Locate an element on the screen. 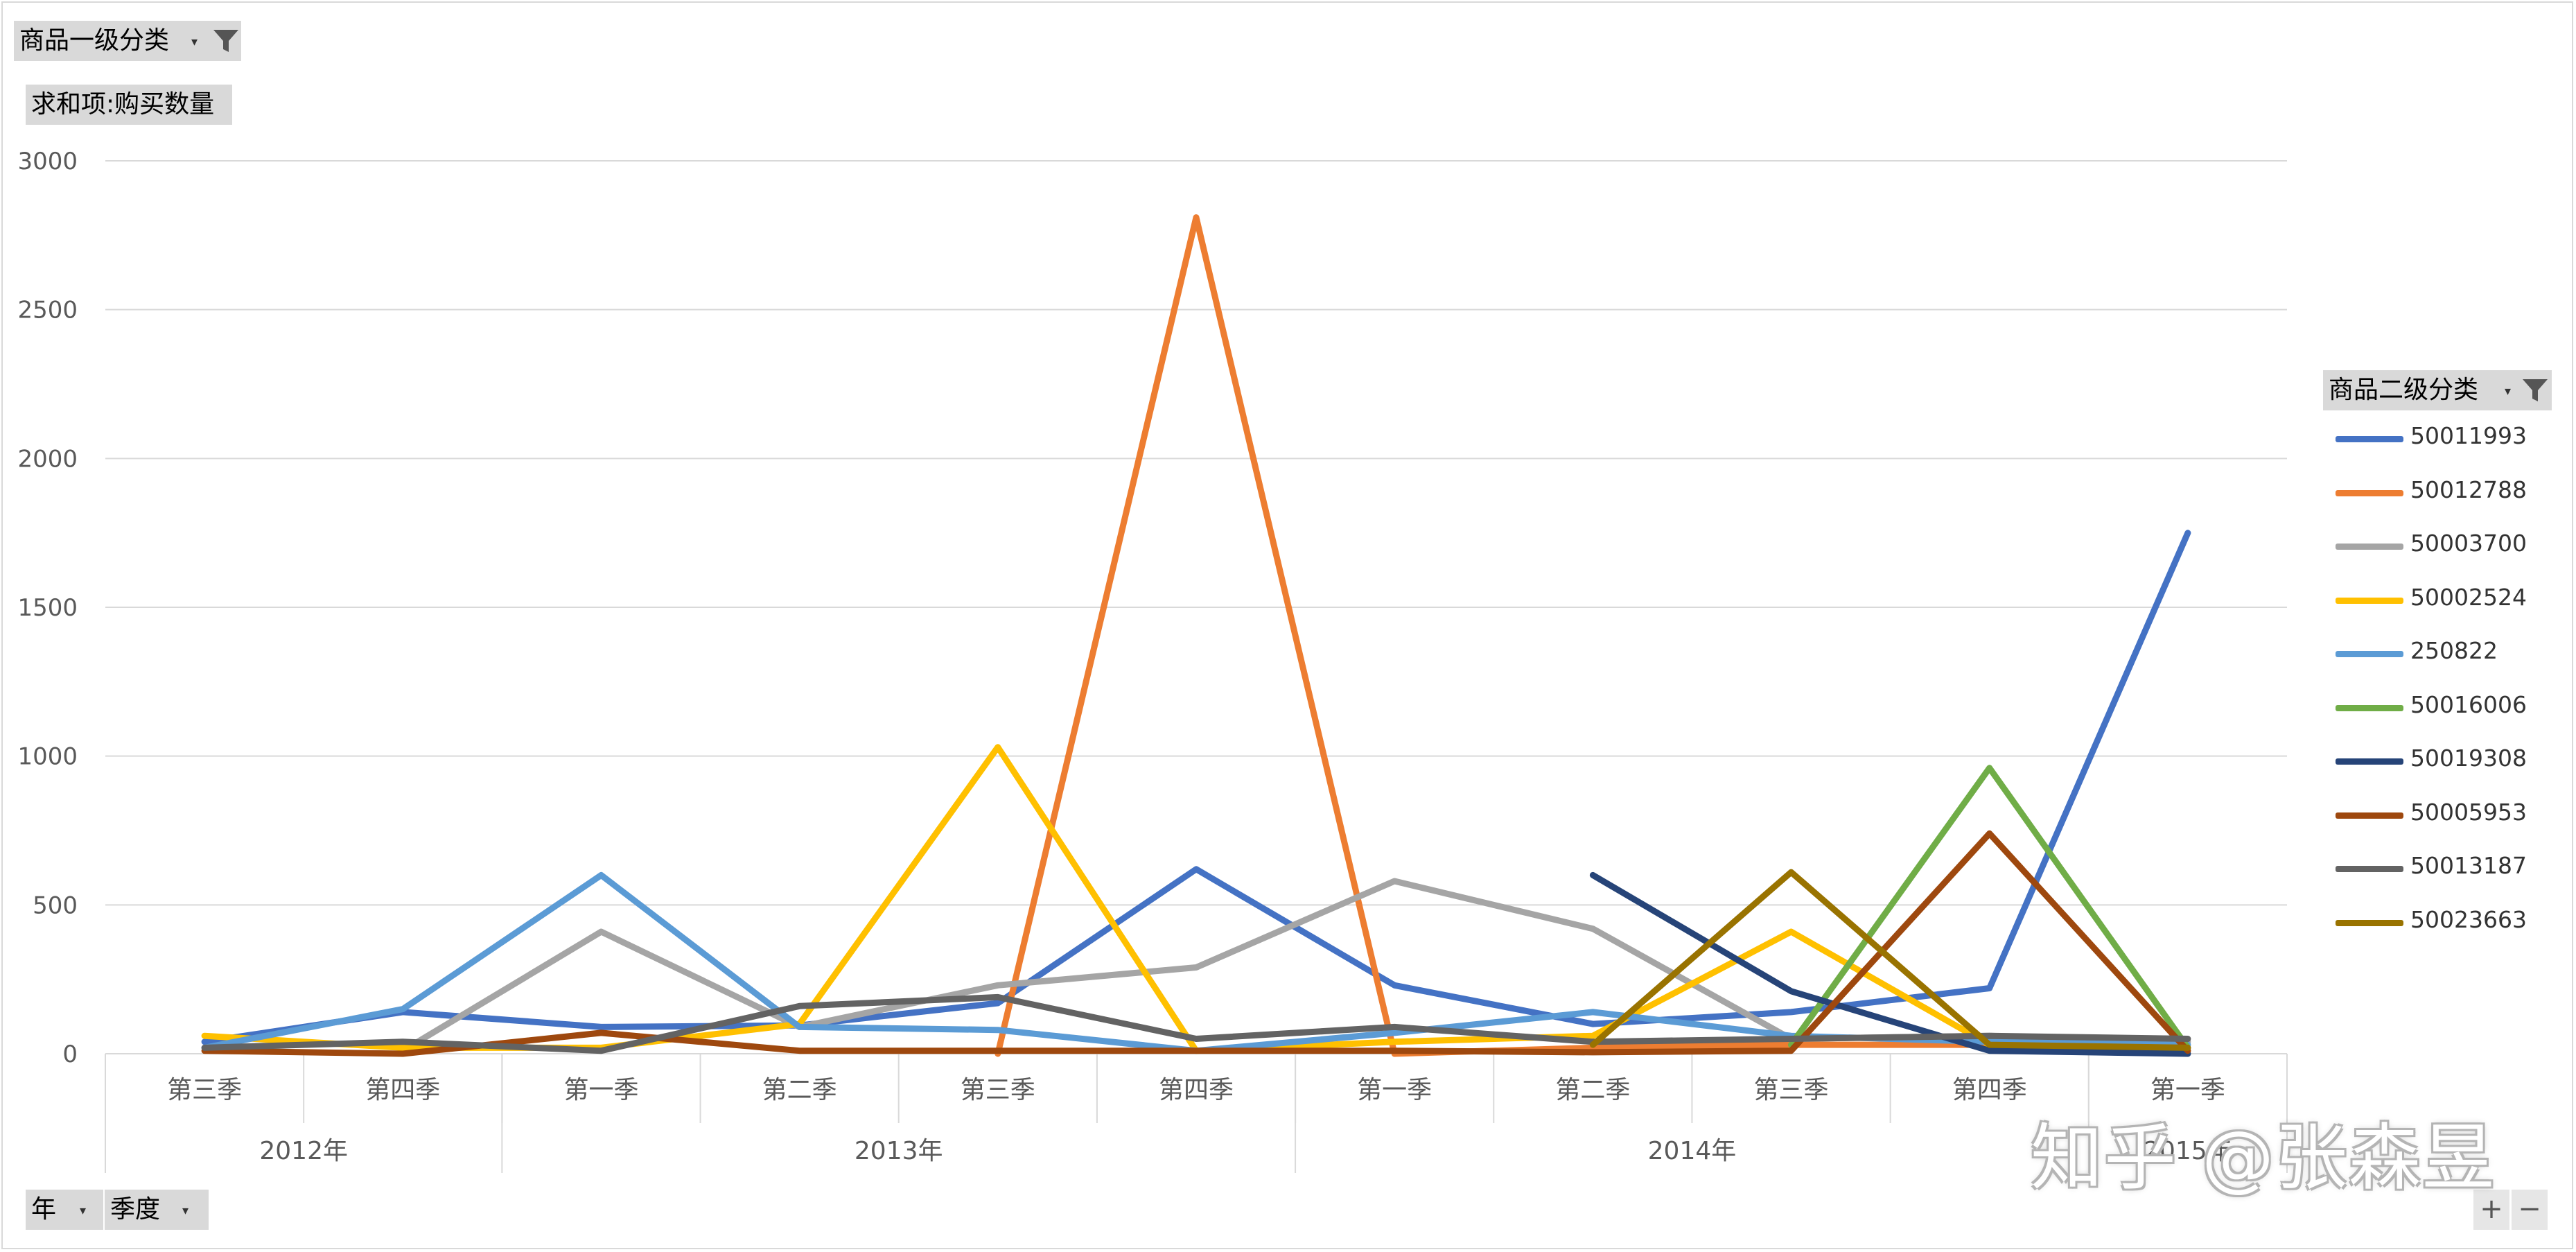 The image size is (2576, 1252). measure-field-label: 求和项:购买数量 is located at coordinates (123, 104).